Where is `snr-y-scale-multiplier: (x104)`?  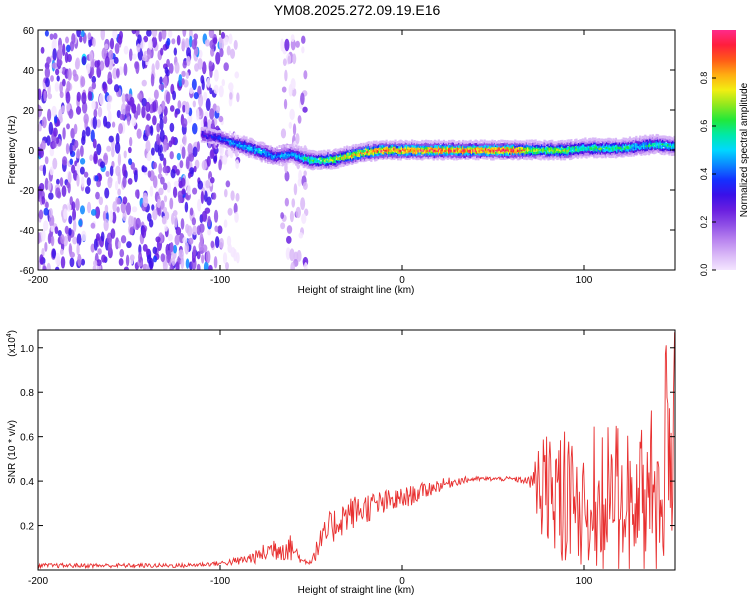
snr-y-scale-multiplier: (x104) is located at coordinates (12, 343).